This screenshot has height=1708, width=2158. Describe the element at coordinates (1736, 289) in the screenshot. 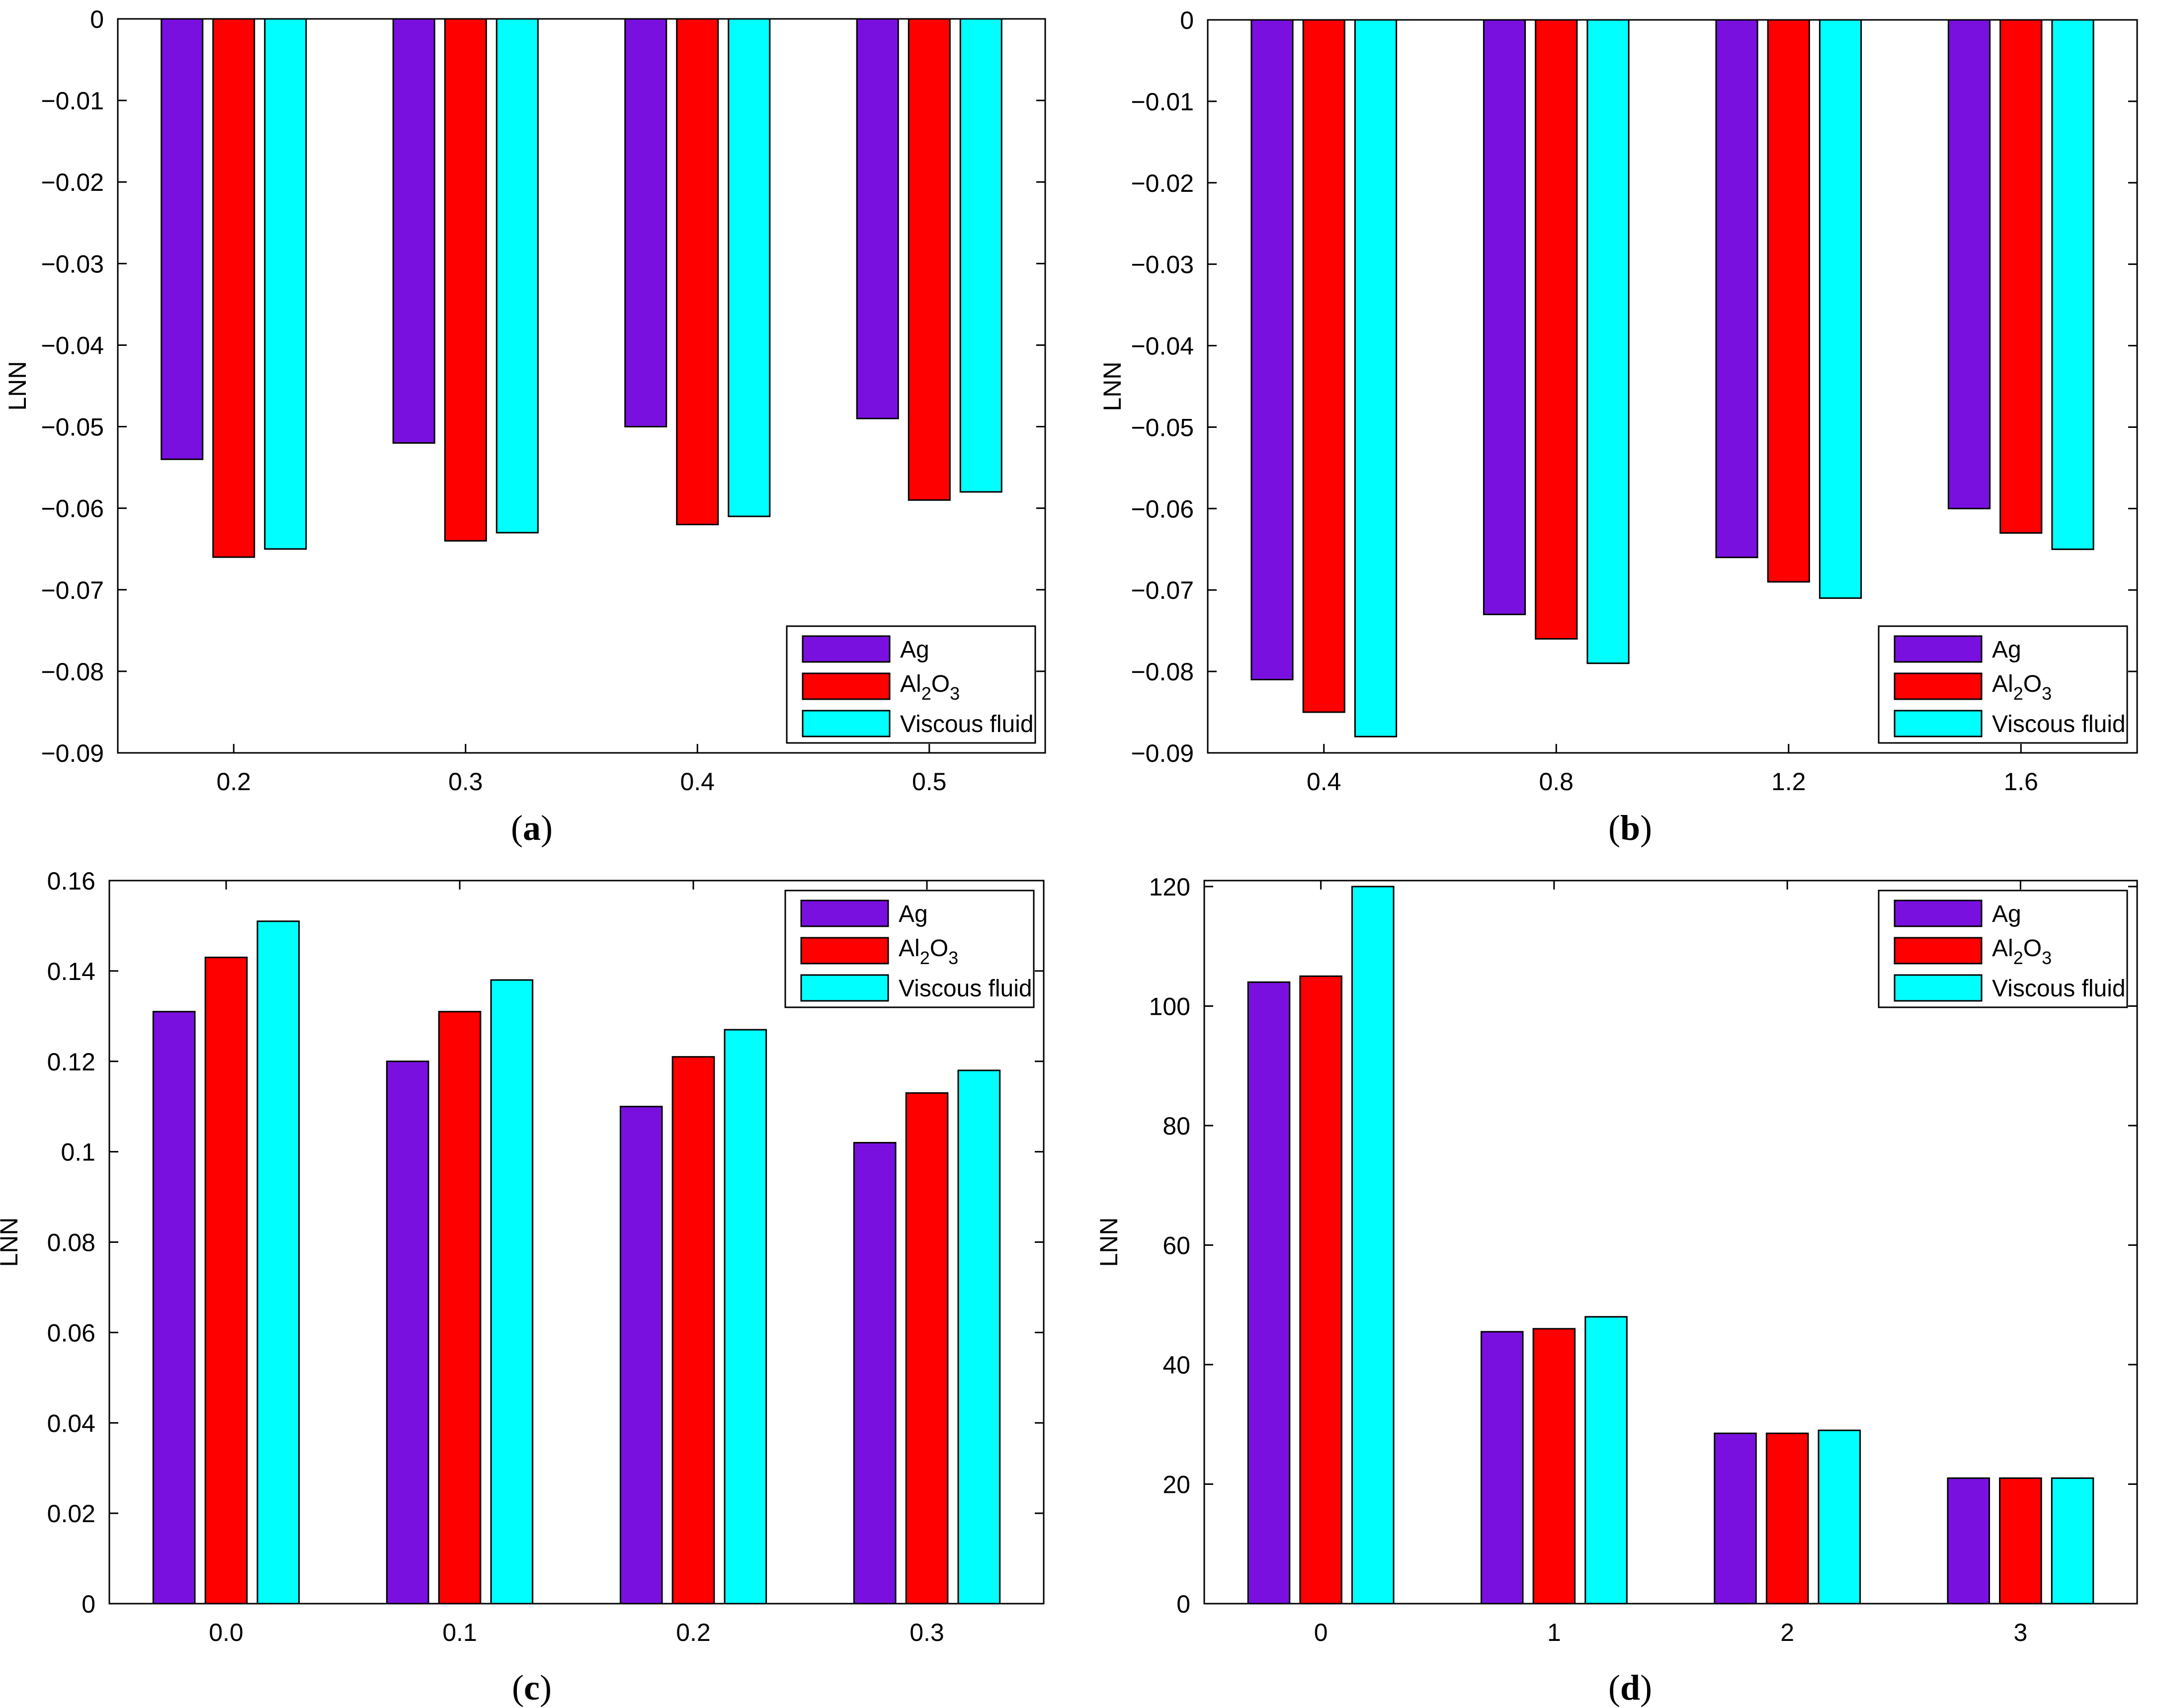

I see `bar-ag-1.2` at that location.